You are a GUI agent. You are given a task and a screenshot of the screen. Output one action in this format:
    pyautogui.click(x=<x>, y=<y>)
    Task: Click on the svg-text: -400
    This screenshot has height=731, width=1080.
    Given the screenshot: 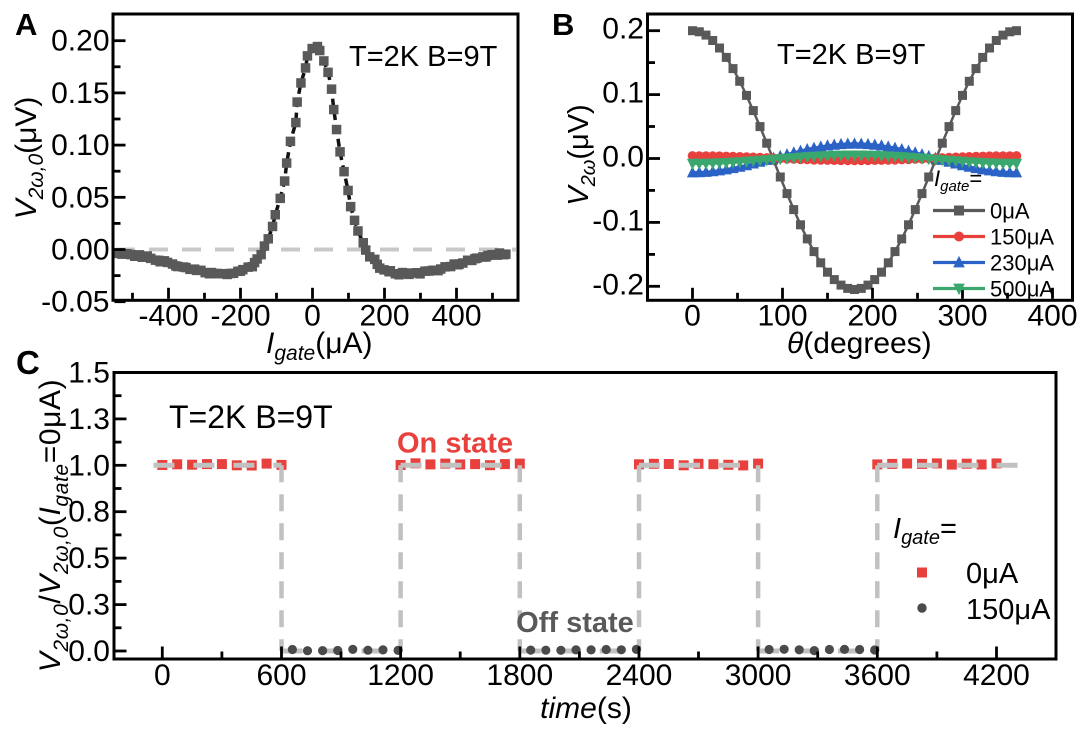 What is the action you would take?
    pyautogui.click(x=168, y=316)
    